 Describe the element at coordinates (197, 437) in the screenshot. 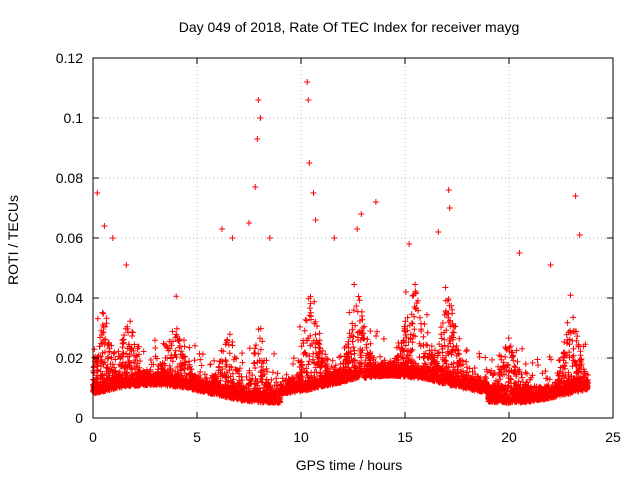

I see `x-tick-label: 5` at that location.